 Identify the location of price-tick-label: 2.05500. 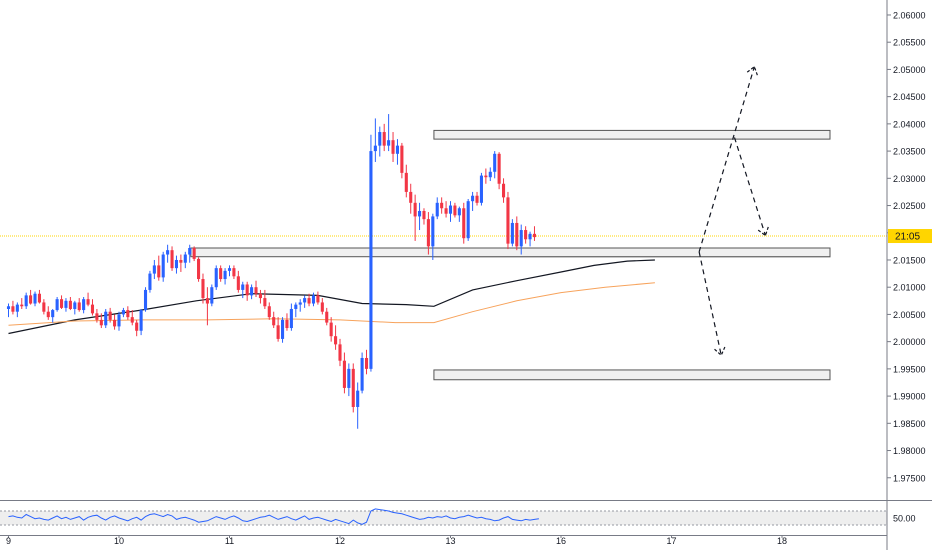
(909, 43).